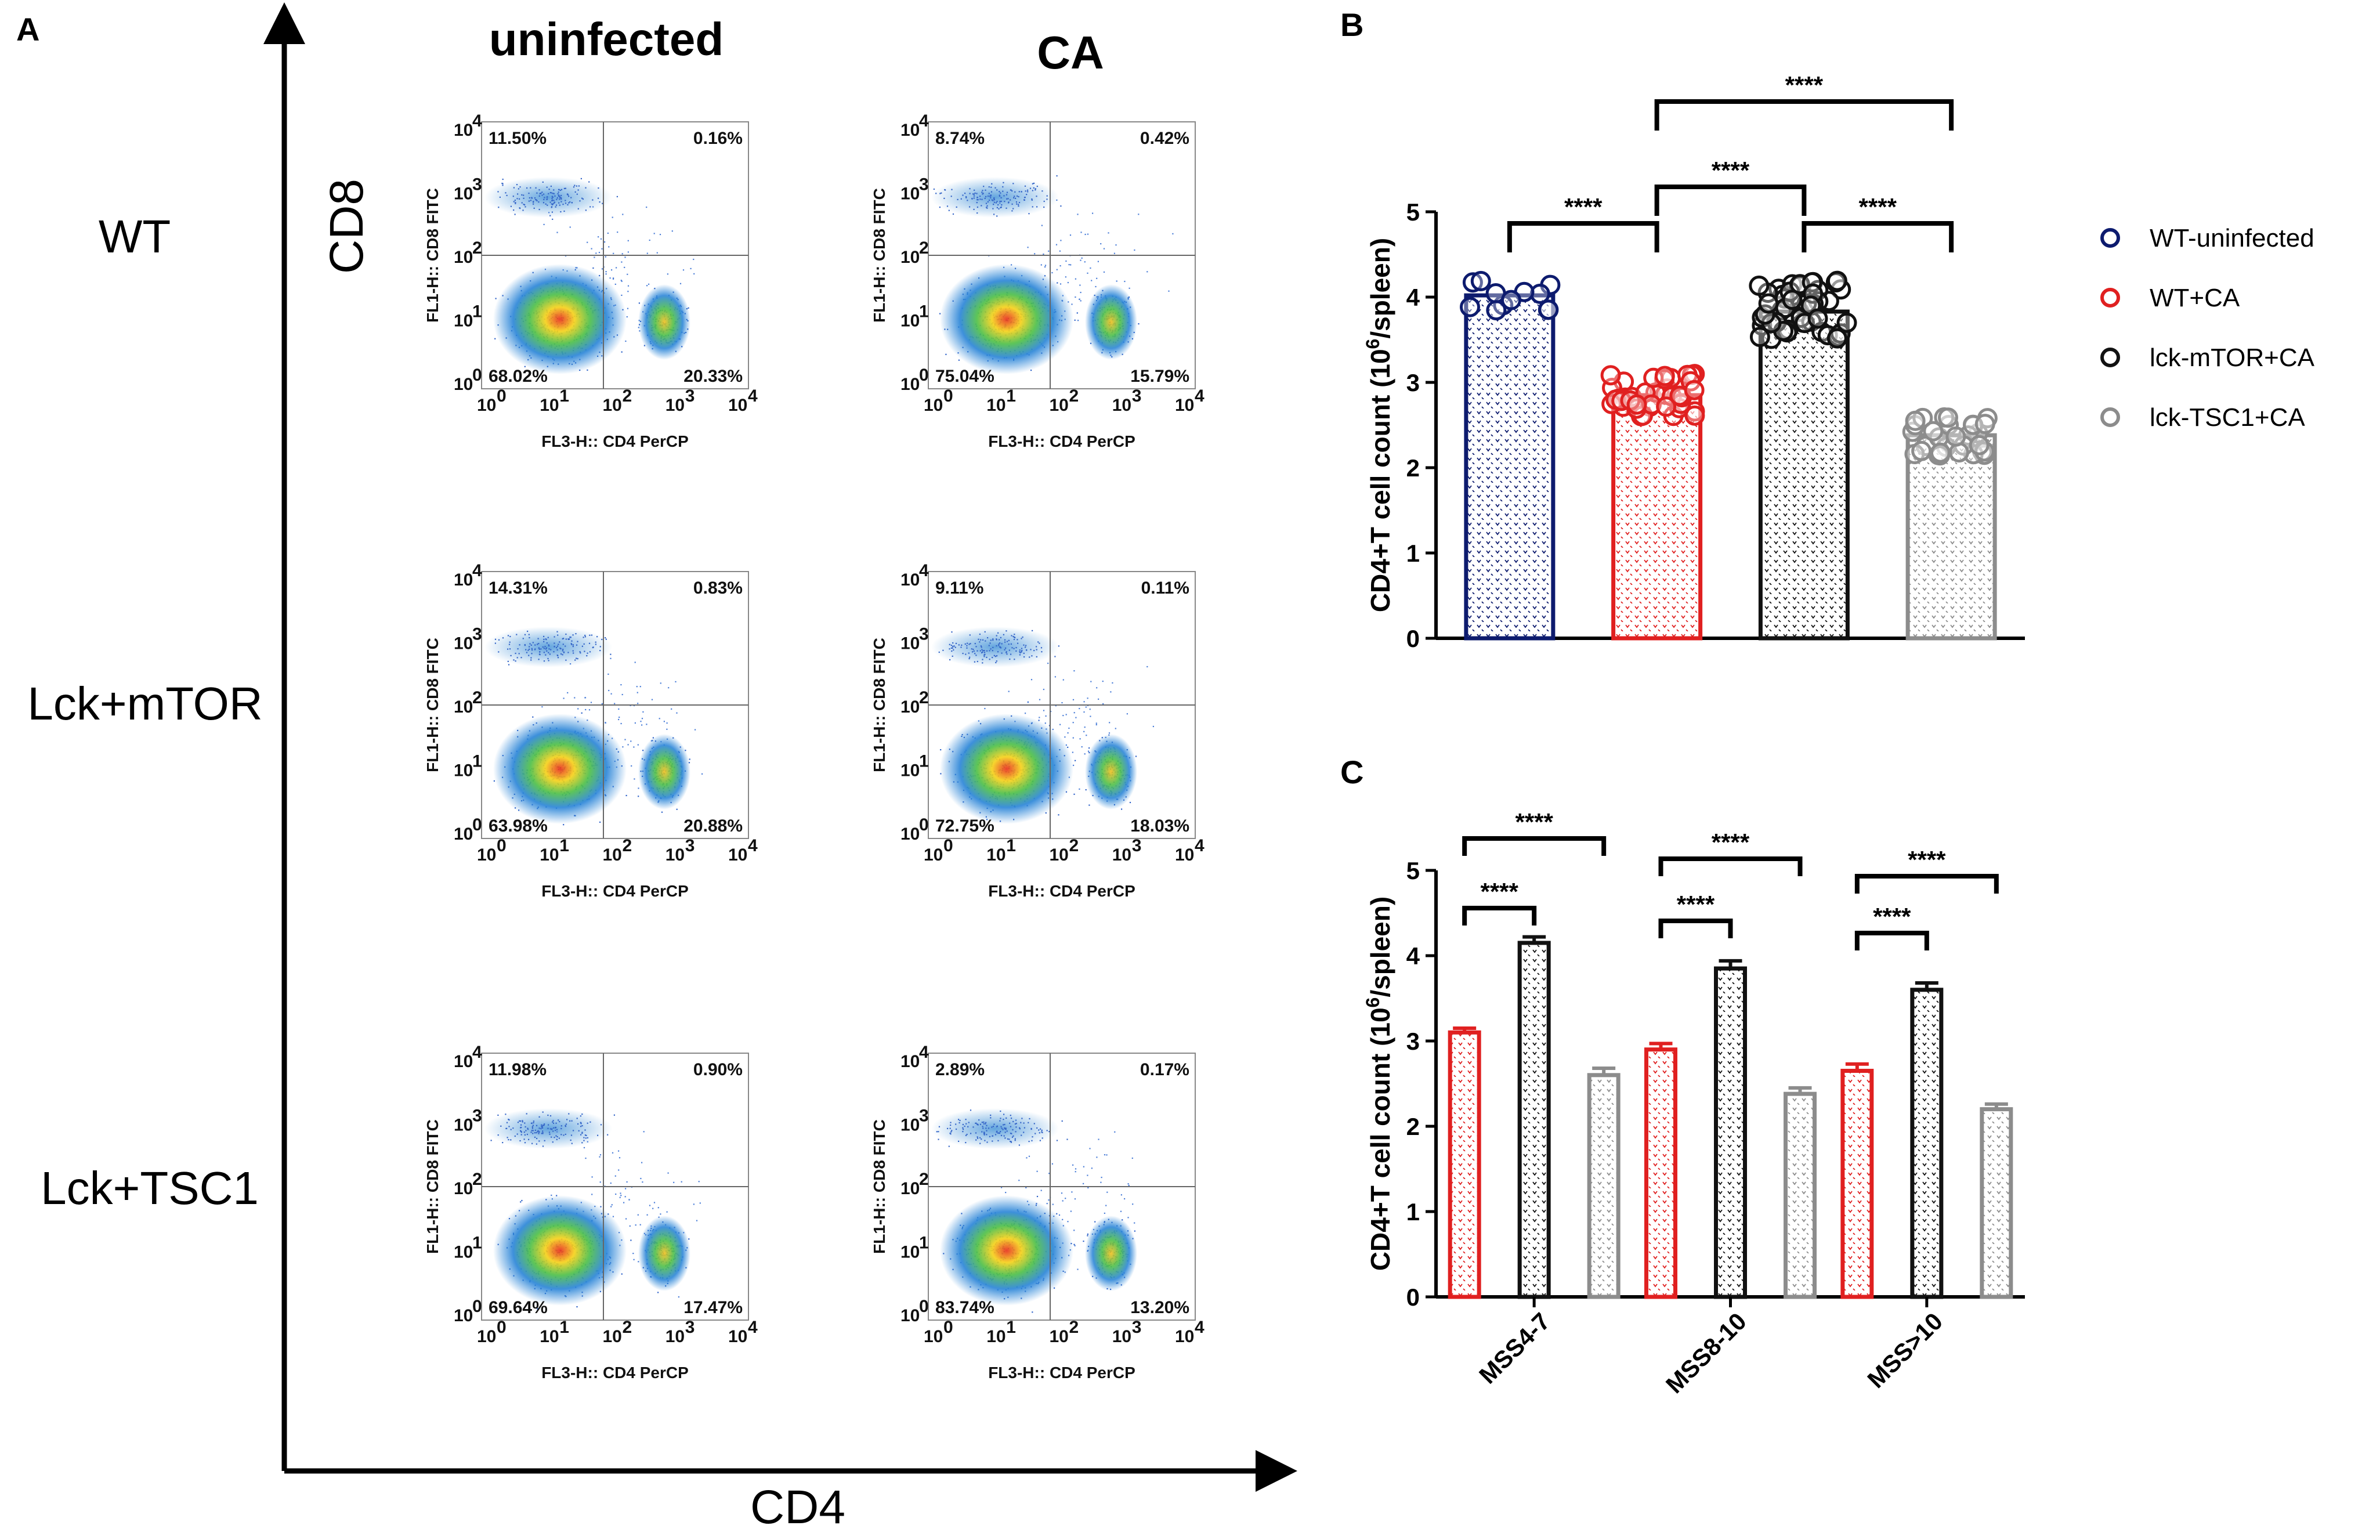  Describe the element at coordinates (518, 1307) in the screenshot. I see `quadrant-percent: 69.64%` at that location.